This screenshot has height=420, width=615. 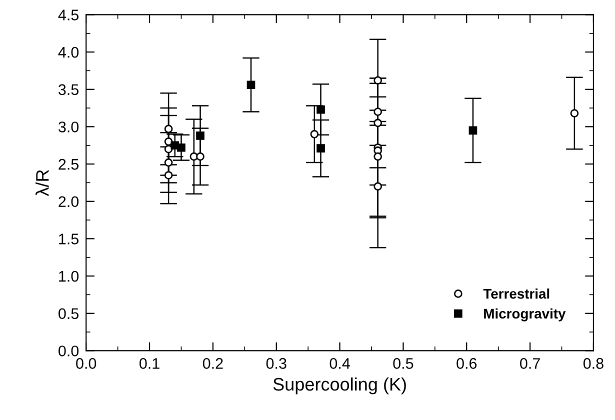 I want to click on x-tick-label: 0.8, so click(x=593, y=363).